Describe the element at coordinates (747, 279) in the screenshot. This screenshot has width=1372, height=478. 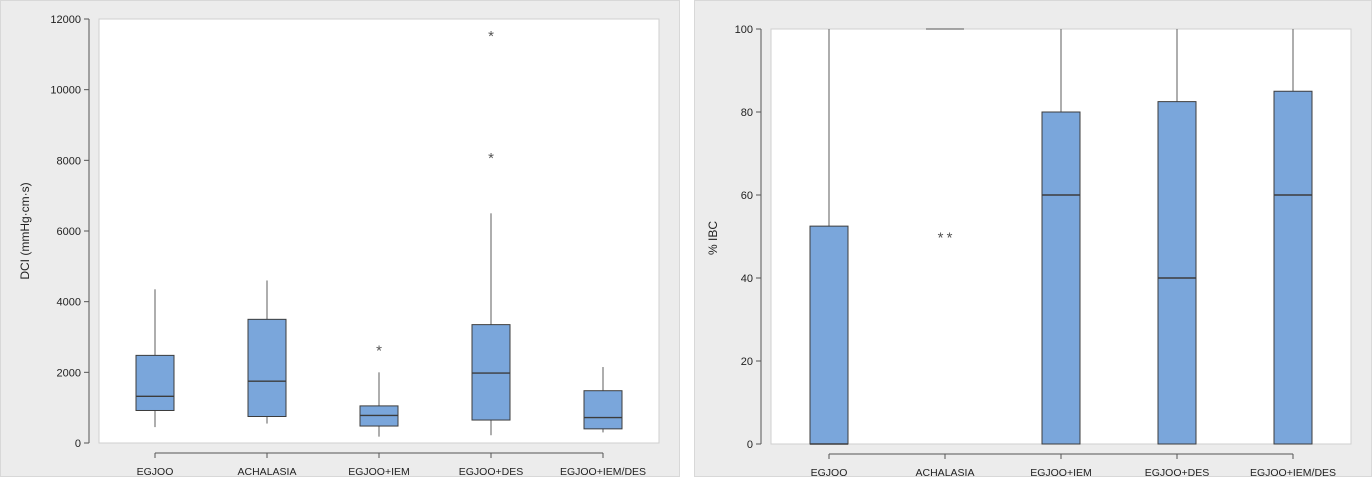
I see `y-tick-label: 40` at that location.